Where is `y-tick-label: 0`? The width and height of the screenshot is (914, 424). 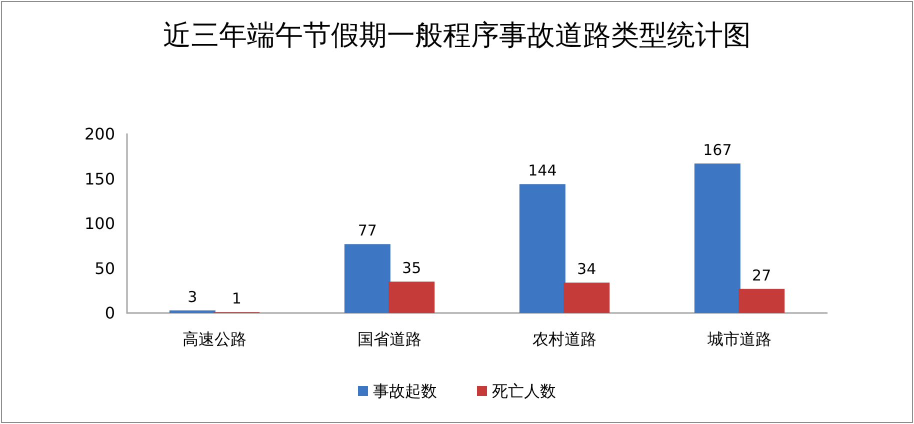
y-tick-label: 0 is located at coordinates (109, 313).